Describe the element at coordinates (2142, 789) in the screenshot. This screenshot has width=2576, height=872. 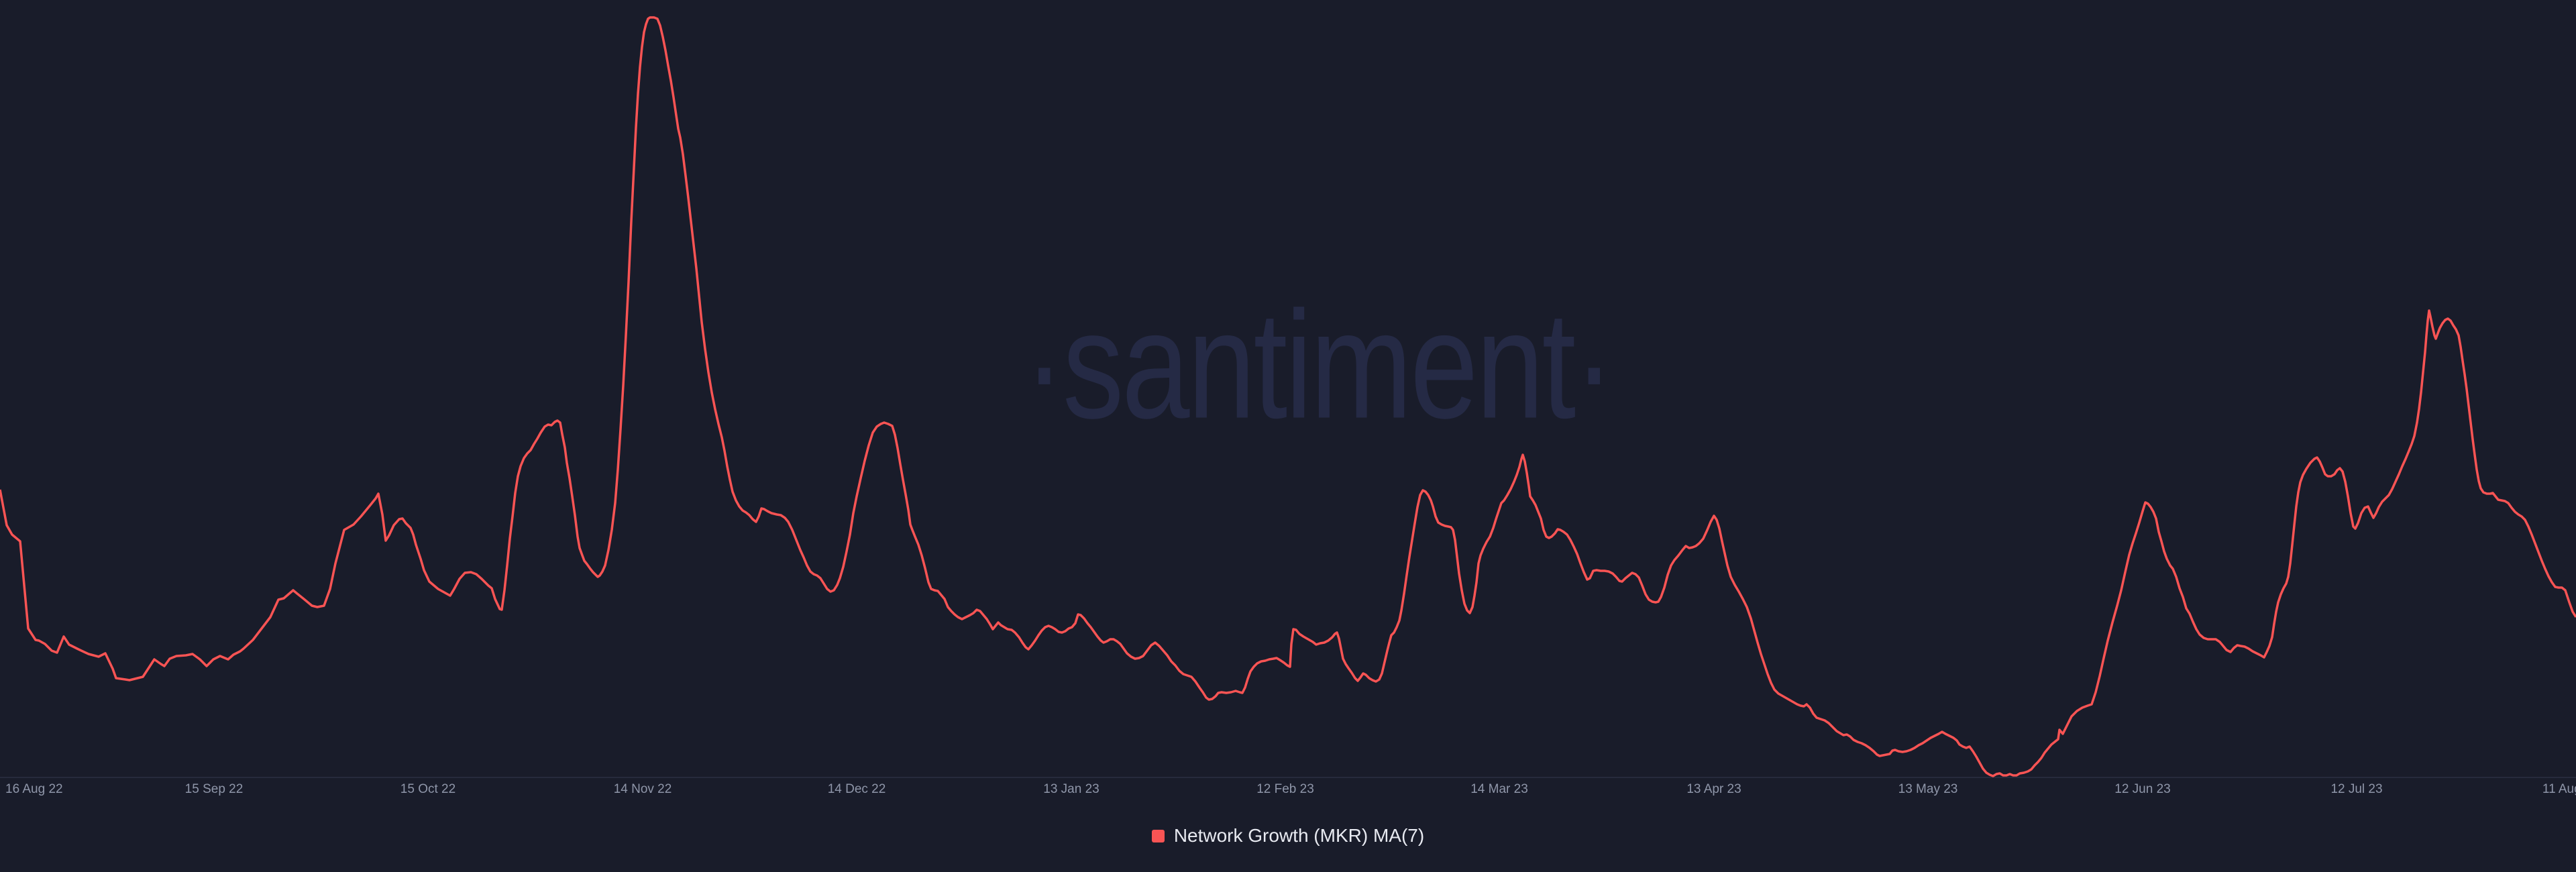
I see `x-tick-label: 12 Jun 23` at that location.